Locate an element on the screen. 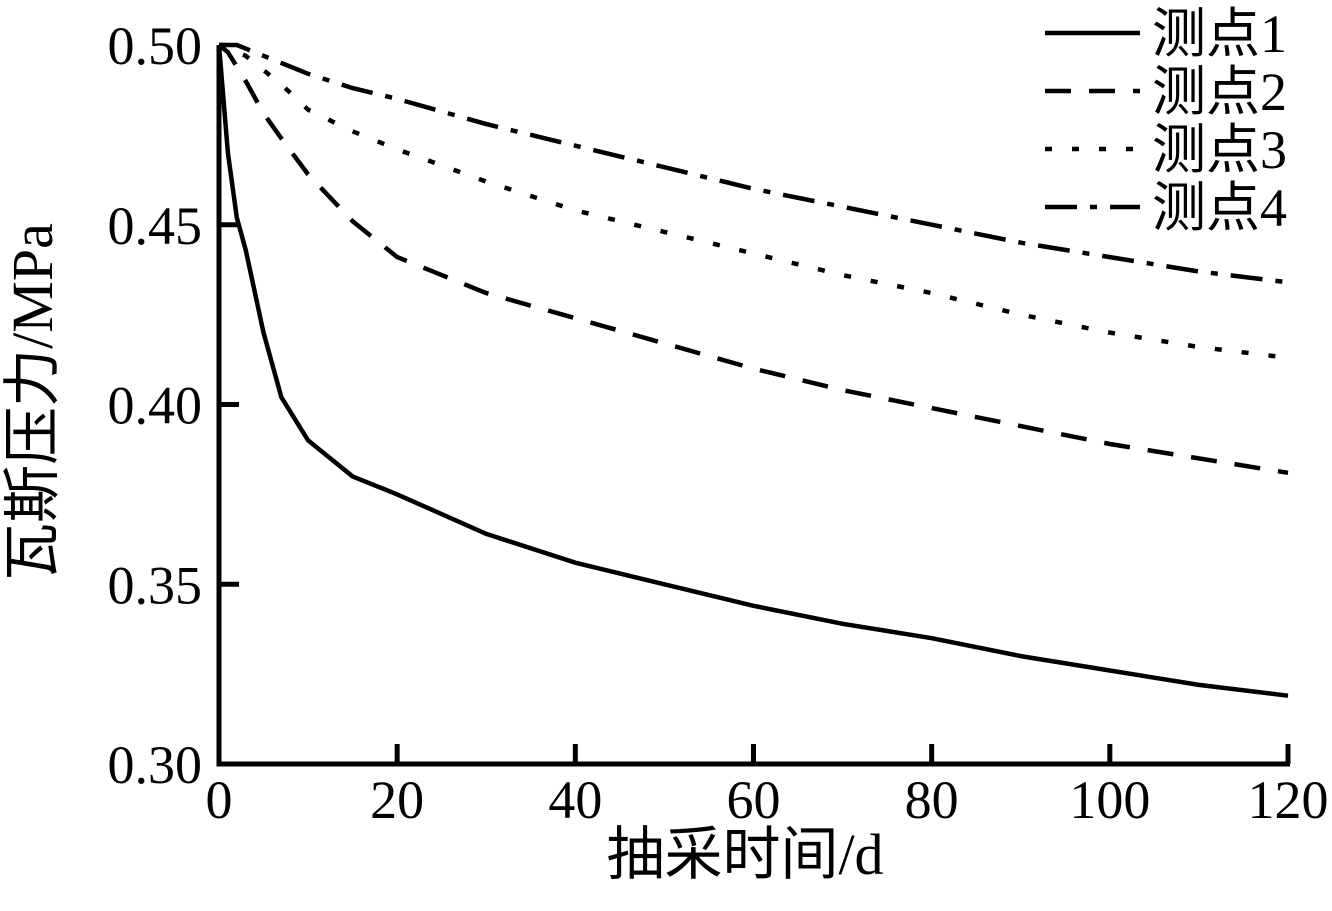  x-tick-label: 20 is located at coordinates (397, 800).